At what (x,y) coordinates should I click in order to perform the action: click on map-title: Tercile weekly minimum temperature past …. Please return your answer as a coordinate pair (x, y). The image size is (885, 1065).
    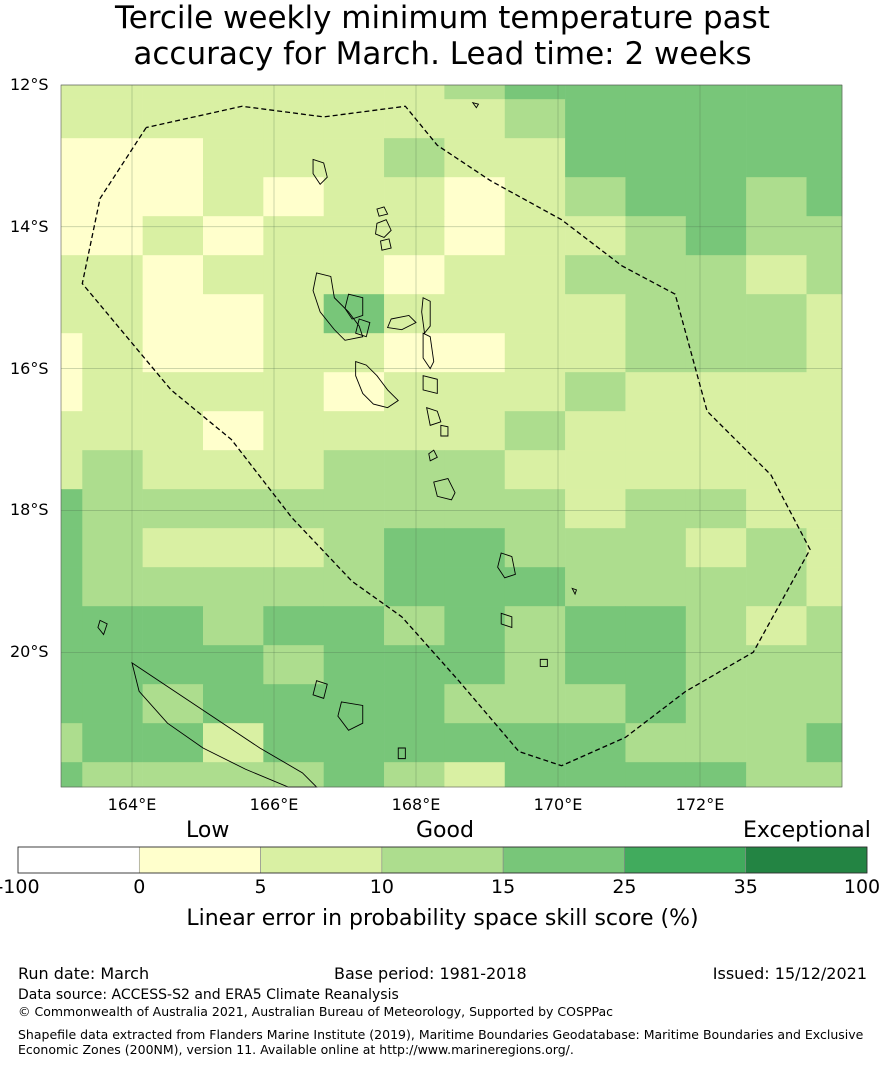
    Looking at the image, I should click on (442, 36).